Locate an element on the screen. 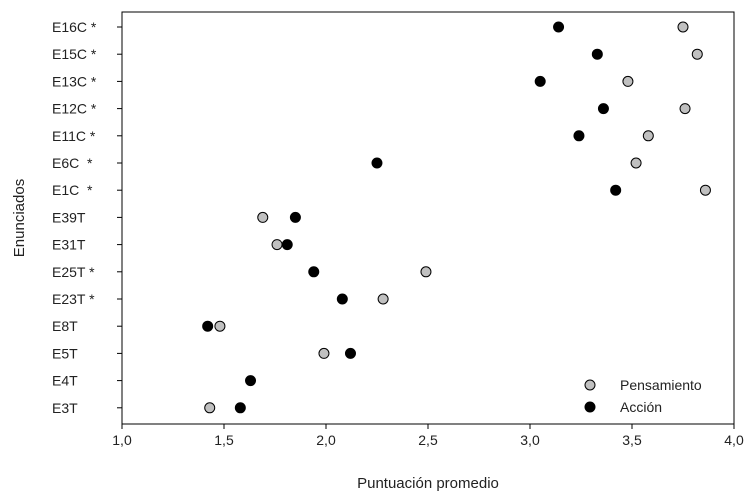 The width and height of the screenshot is (745, 497). y-tick-label: E1C * is located at coordinates (72, 190).